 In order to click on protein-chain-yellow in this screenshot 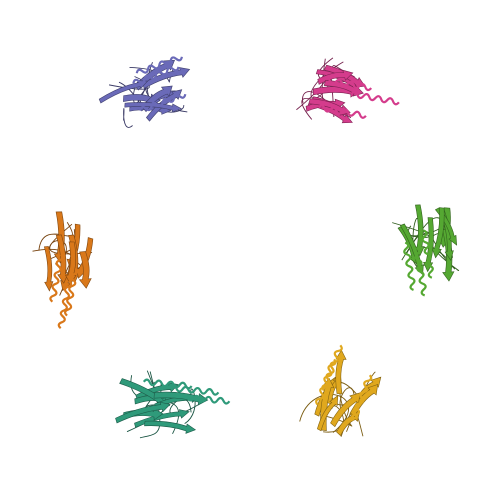, I will do `click(340, 390)`.